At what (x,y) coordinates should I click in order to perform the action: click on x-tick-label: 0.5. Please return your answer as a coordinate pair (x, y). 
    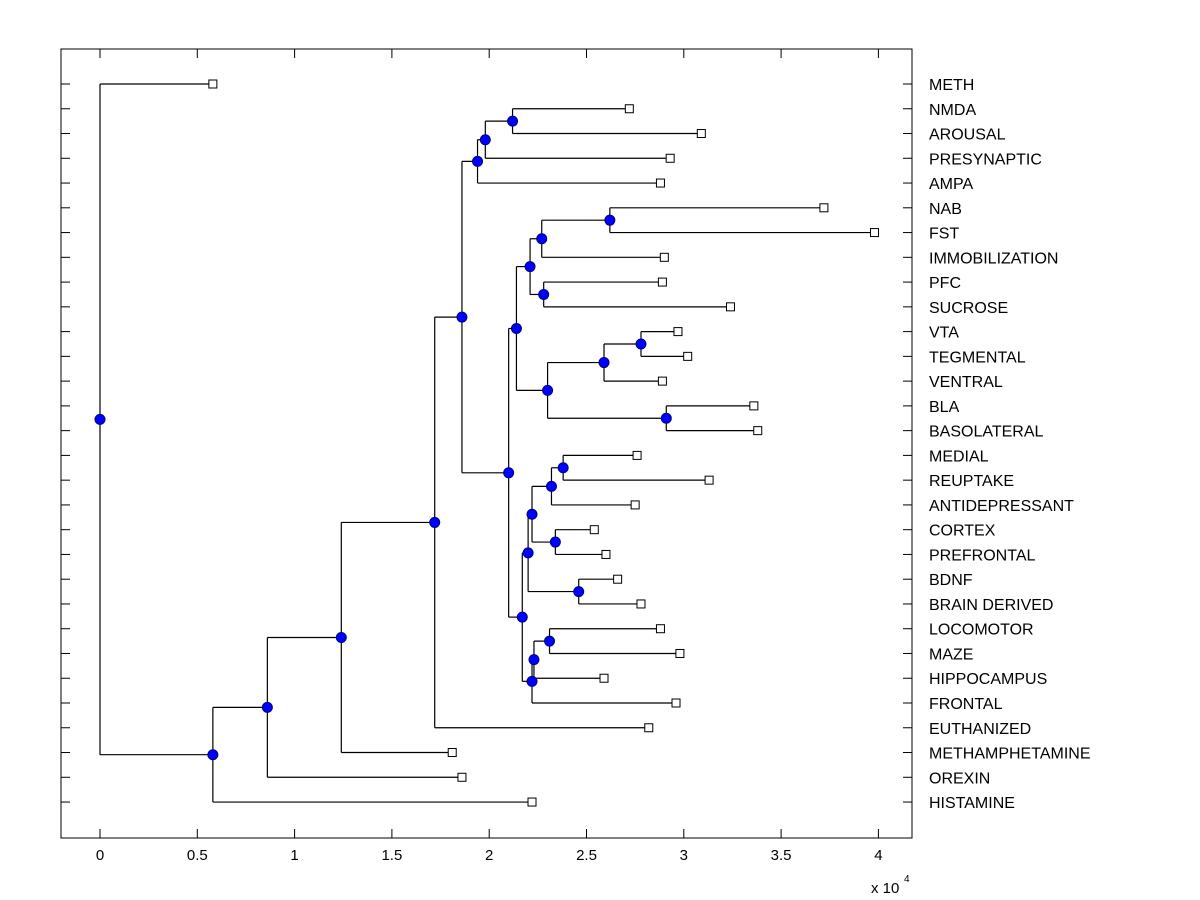
    Looking at the image, I should click on (197, 855).